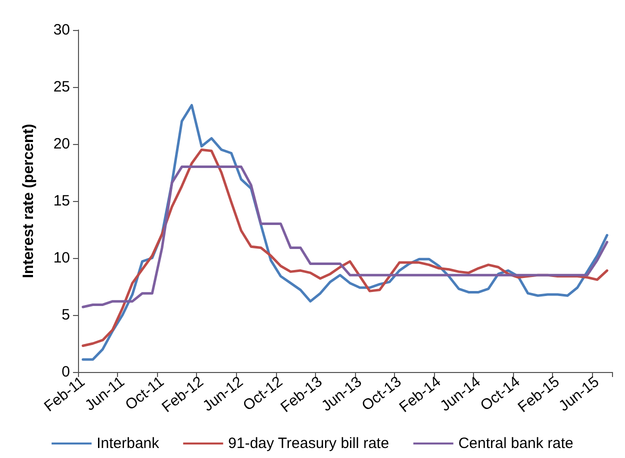  I want to click on y-tick-label: 15, so click(61, 201).